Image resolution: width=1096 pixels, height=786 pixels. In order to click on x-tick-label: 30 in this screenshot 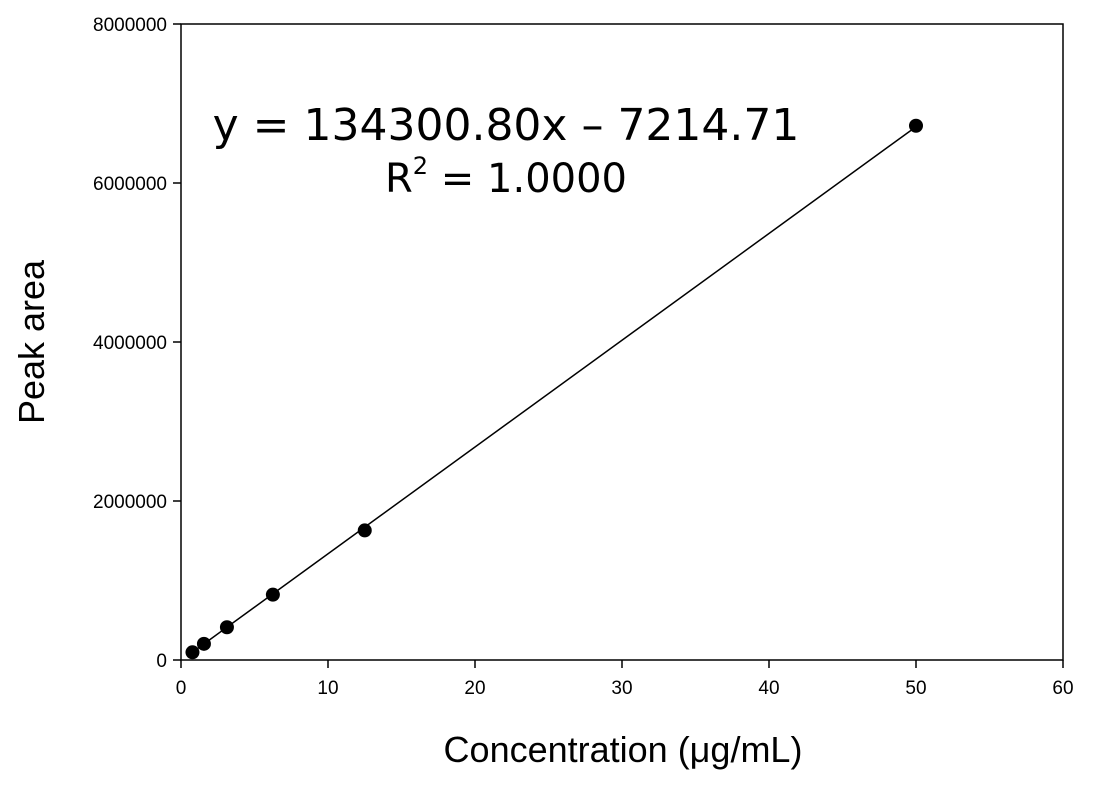, I will do `click(621, 688)`.